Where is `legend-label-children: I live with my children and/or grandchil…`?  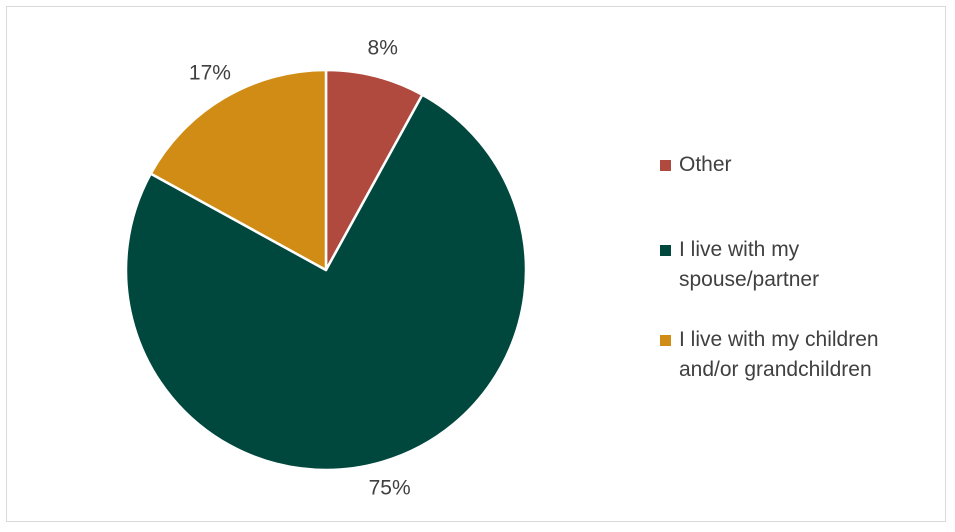
legend-label-children: I live with my children and/or grandchil… is located at coordinates (814, 355).